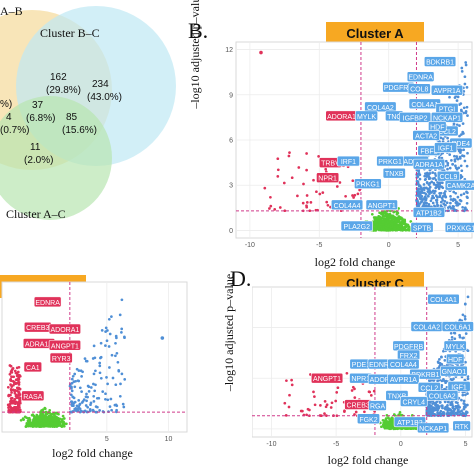  I want to click on svg-text: TRBV, so click(330, 164).